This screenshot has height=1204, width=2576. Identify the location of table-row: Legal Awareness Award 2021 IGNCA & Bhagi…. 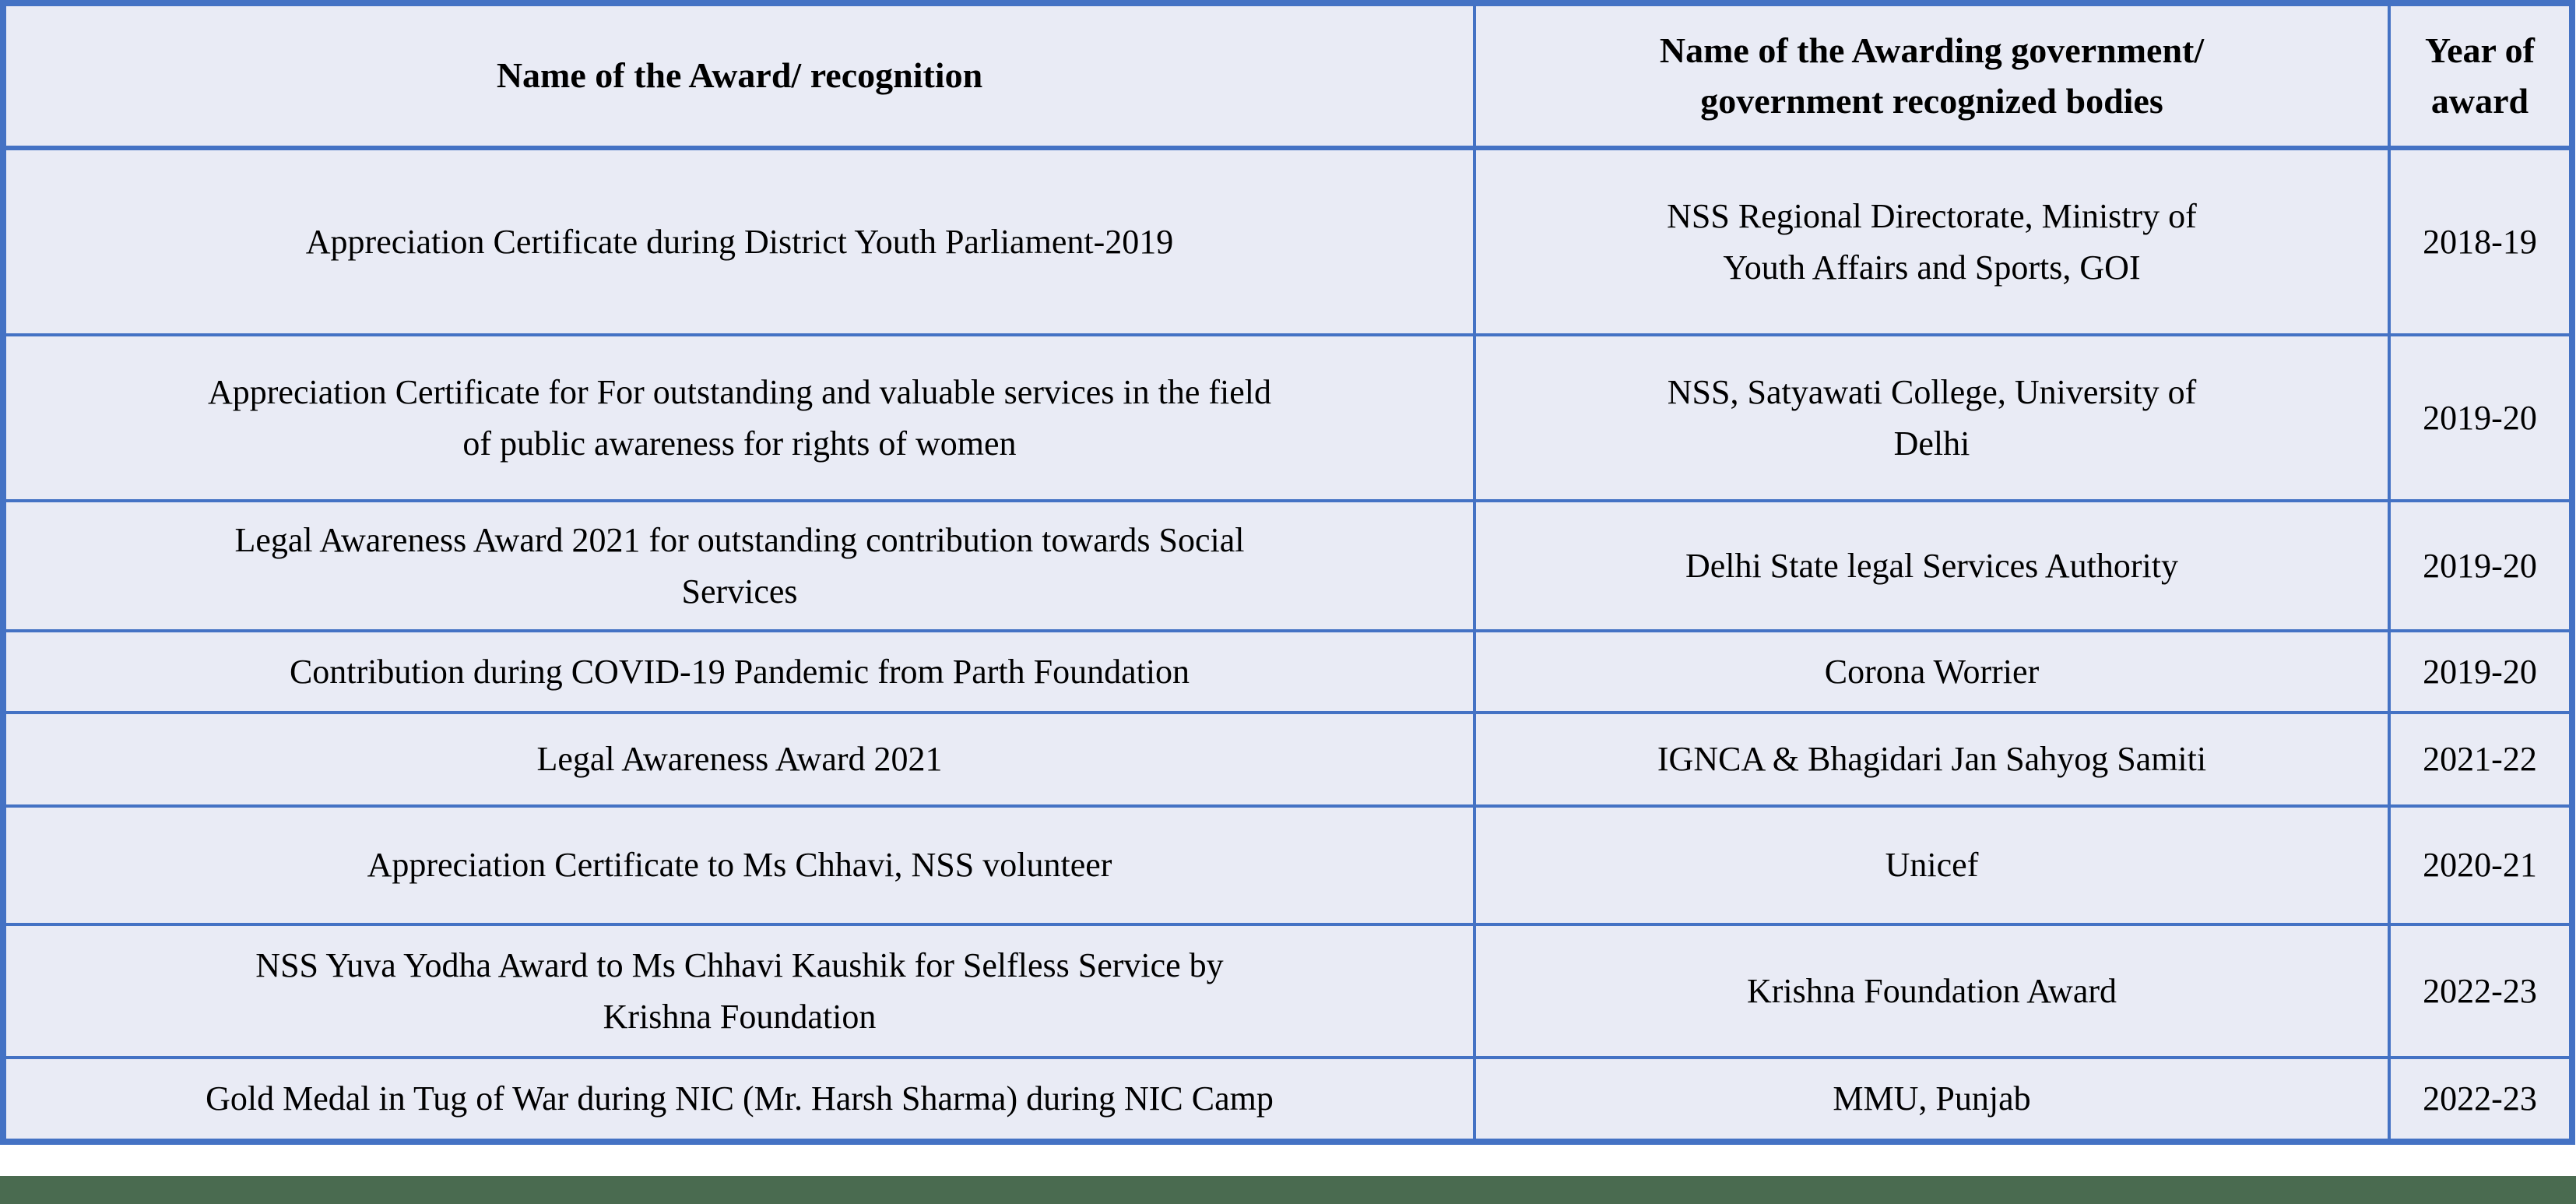
(1288, 759).